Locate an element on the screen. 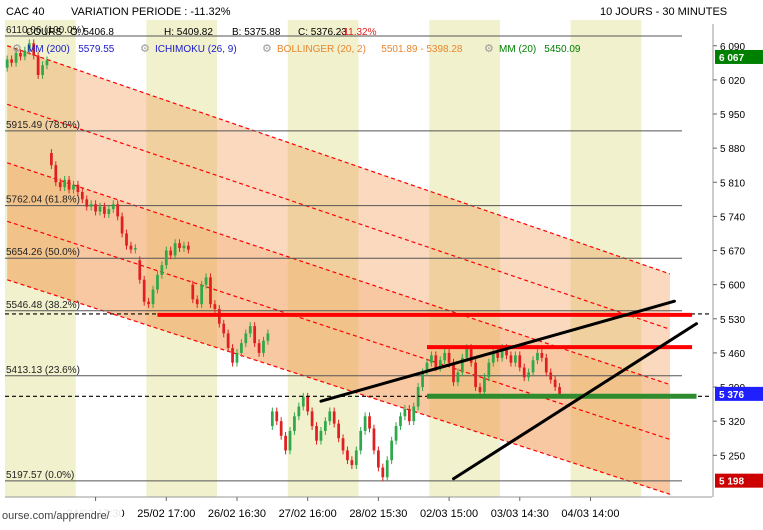 This screenshot has height=530, width=763. price-badge-label: 5 376 is located at coordinates (731, 395).